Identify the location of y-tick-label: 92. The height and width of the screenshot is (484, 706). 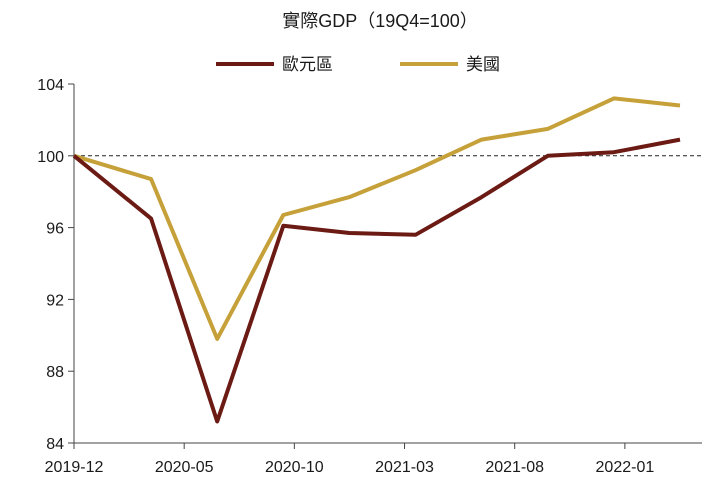
(55, 300).